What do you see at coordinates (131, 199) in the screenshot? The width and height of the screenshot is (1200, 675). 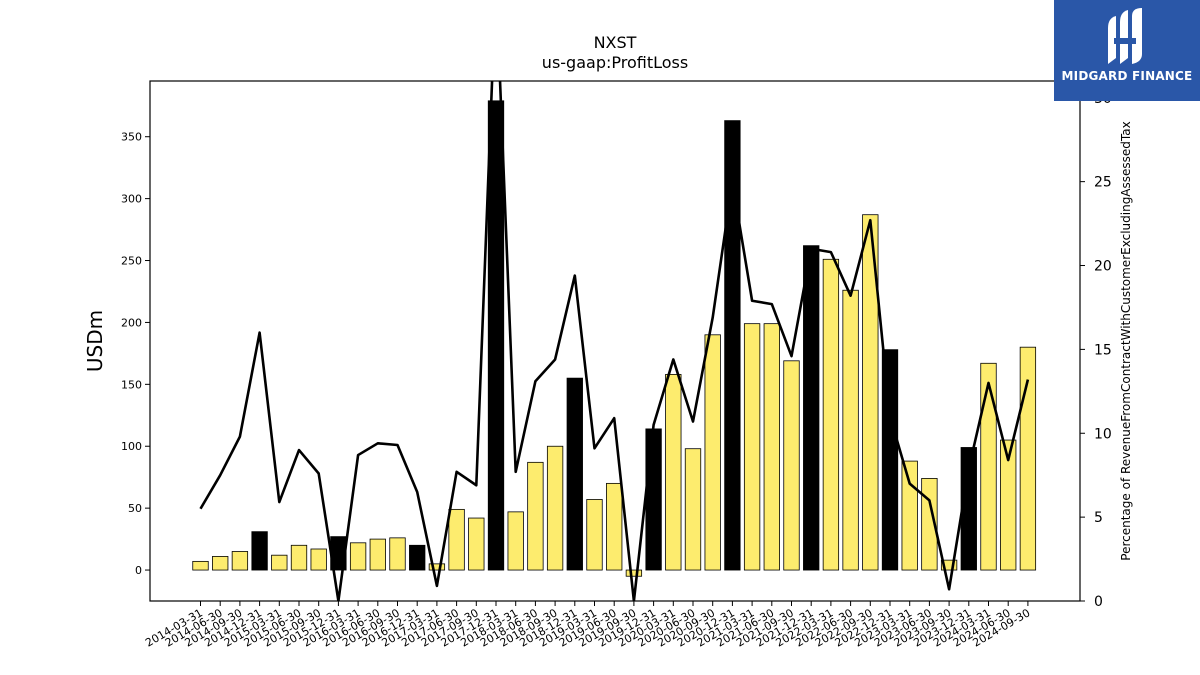 I see `y-tick-label: 300` at bounding box center [131, 199].